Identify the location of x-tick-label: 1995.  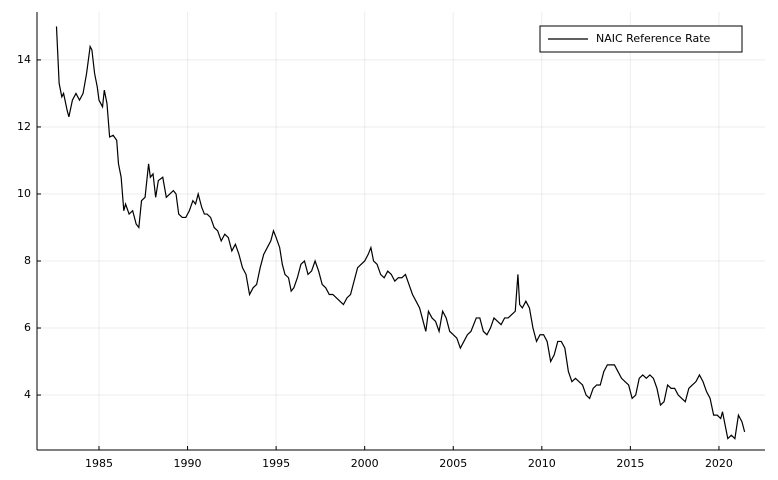
(276, 463).